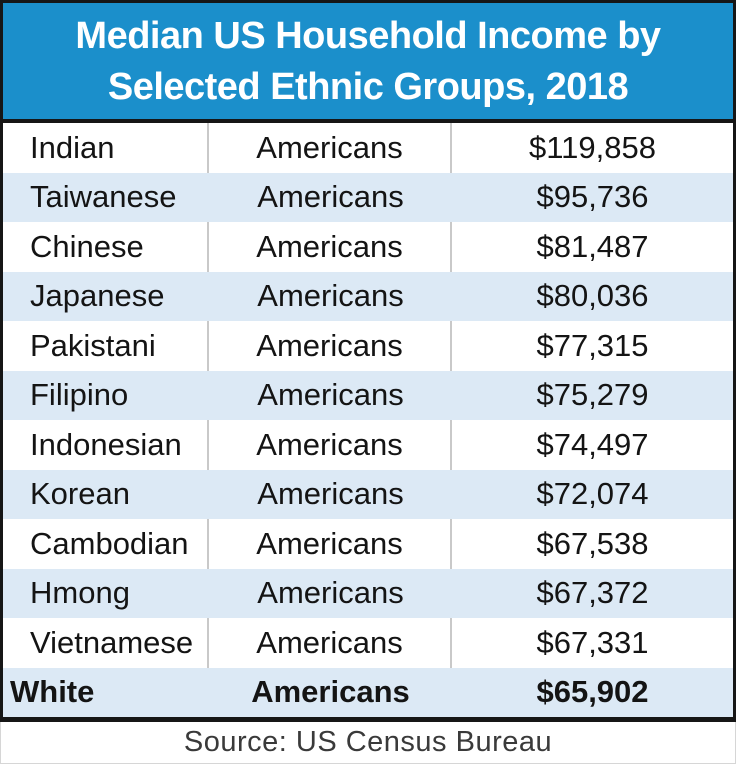 This screenshot has height=777, width=736. Describe the element at coordinates (80, 494) in the screenshot. I see `ethnic-group-cell: Korean` at that location.